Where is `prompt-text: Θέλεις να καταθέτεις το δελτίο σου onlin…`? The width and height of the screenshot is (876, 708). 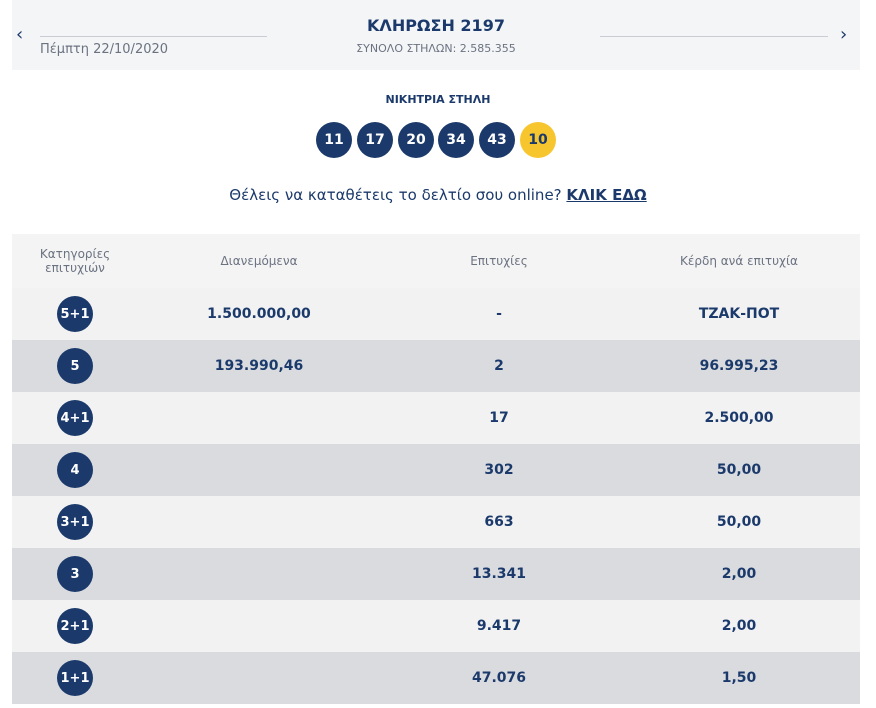
prompt-text: Θέλεις να καταθέτεις το δελτίο σου onlin… is located at coordinates (395, 195).